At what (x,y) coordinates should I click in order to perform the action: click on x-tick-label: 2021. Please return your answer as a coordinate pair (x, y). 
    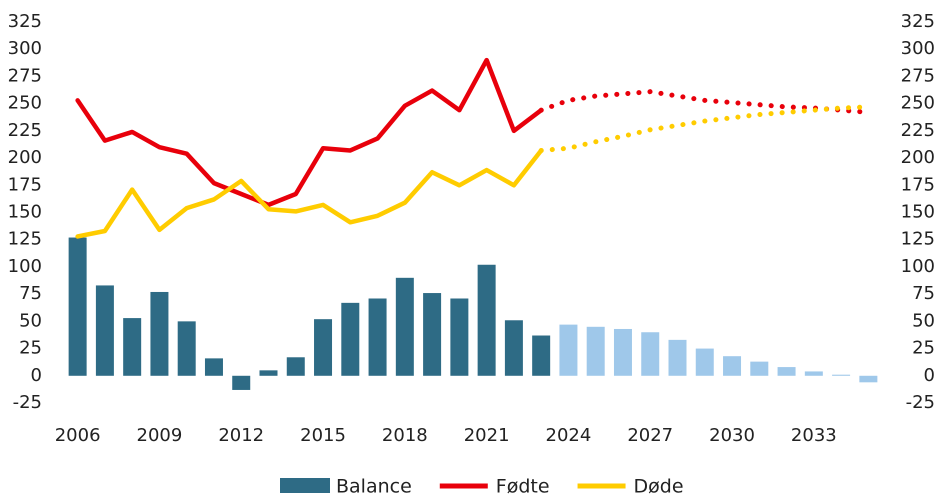
    Looking at the image, I should click on (487, 435).